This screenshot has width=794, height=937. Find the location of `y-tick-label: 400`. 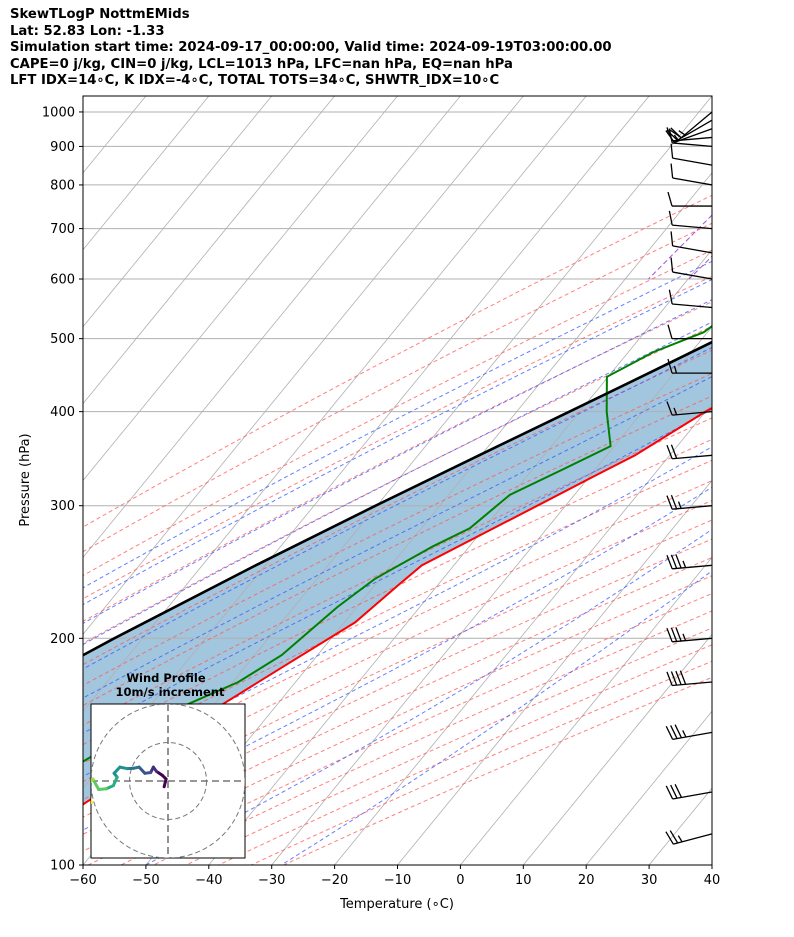

y-tick-label: 400 is located at coordinates (62, 412).